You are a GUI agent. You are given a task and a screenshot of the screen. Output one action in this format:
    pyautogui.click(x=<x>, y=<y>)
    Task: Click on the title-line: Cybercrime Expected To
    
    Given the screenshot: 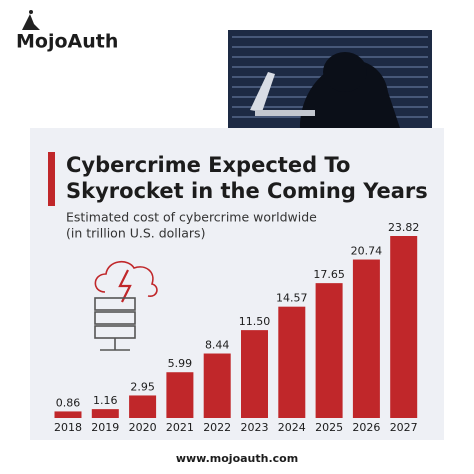 What is the action you would take?
    pyautogui.click(x=208, y=165)
    